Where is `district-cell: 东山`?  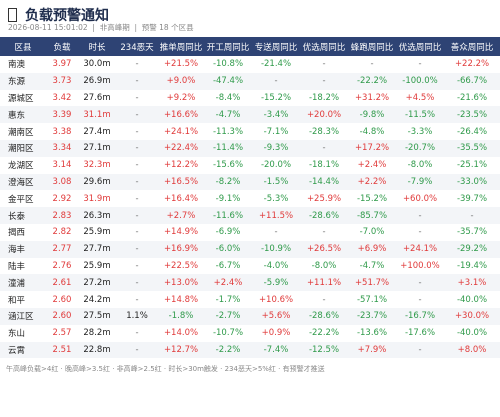
district-cell: 东山 is located at coordinates (17, 334).